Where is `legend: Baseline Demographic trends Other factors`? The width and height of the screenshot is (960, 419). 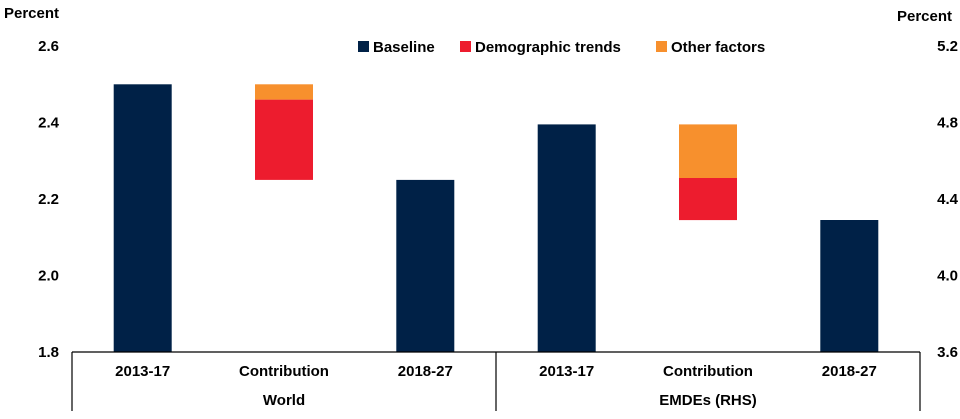
legend: Baseline Demographic trends Other factors is located at coordinates (561, 47).